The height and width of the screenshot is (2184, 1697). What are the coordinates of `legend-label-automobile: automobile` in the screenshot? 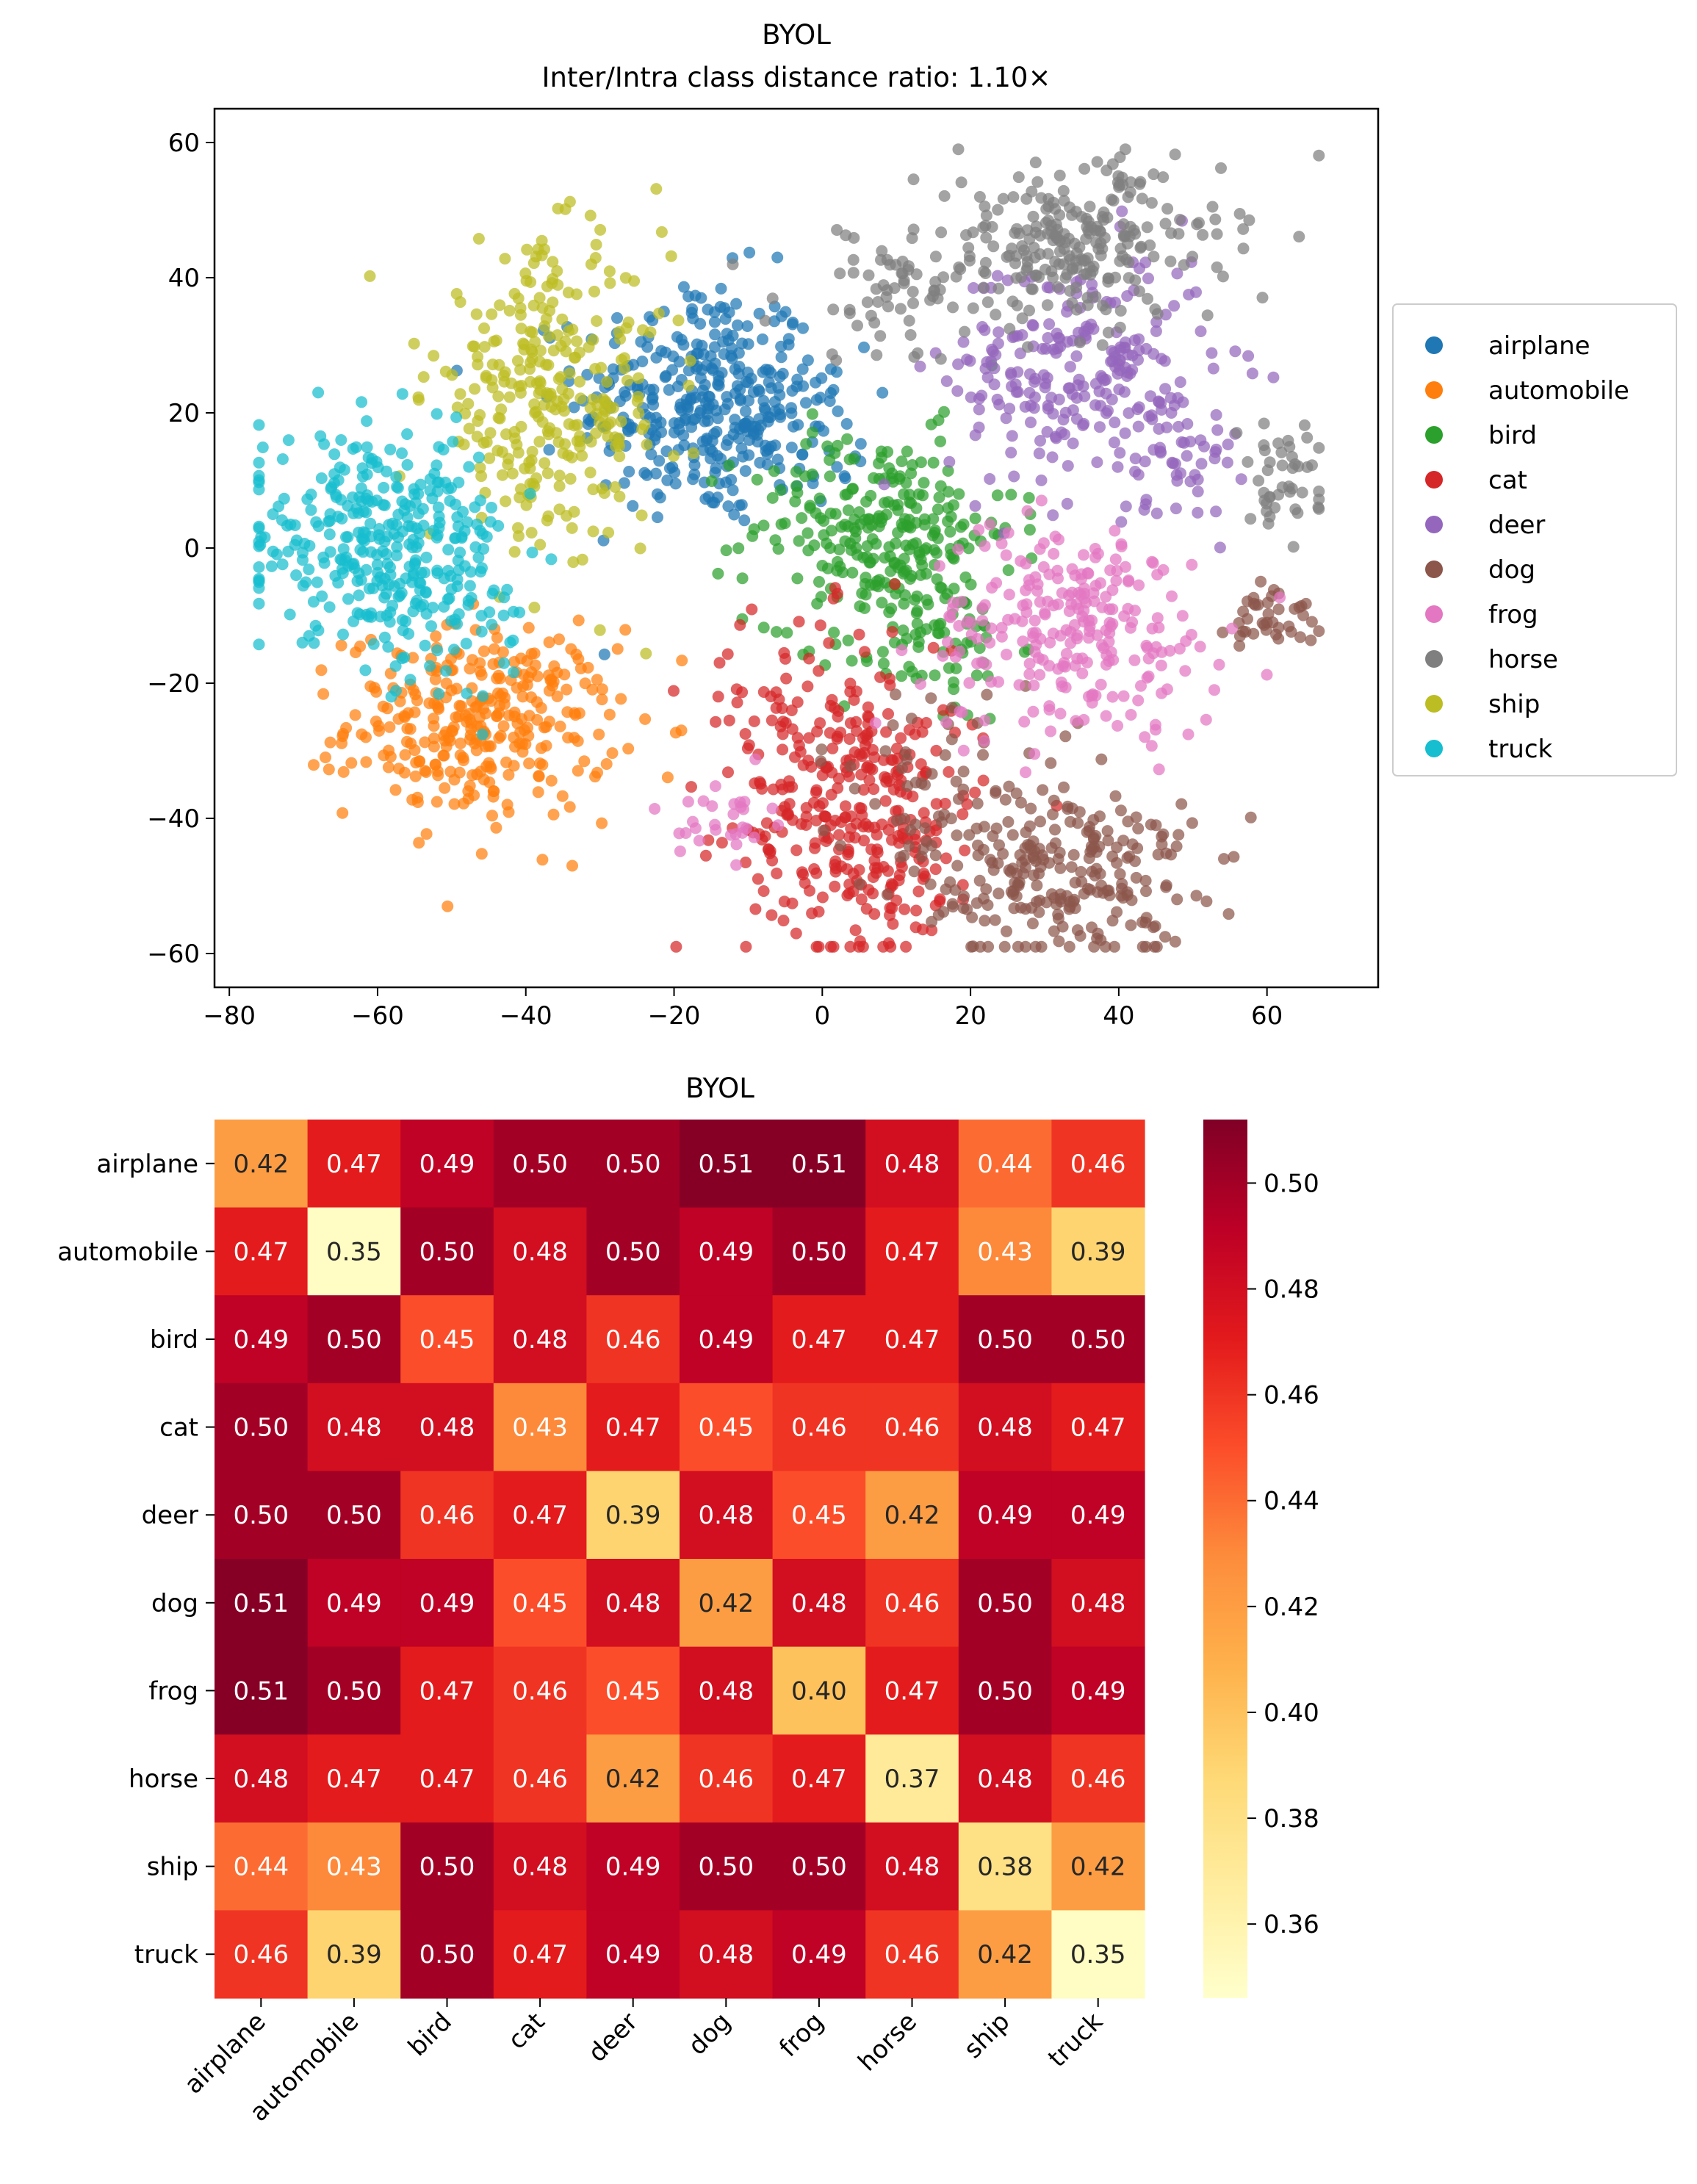 It's located at (1558, 391).